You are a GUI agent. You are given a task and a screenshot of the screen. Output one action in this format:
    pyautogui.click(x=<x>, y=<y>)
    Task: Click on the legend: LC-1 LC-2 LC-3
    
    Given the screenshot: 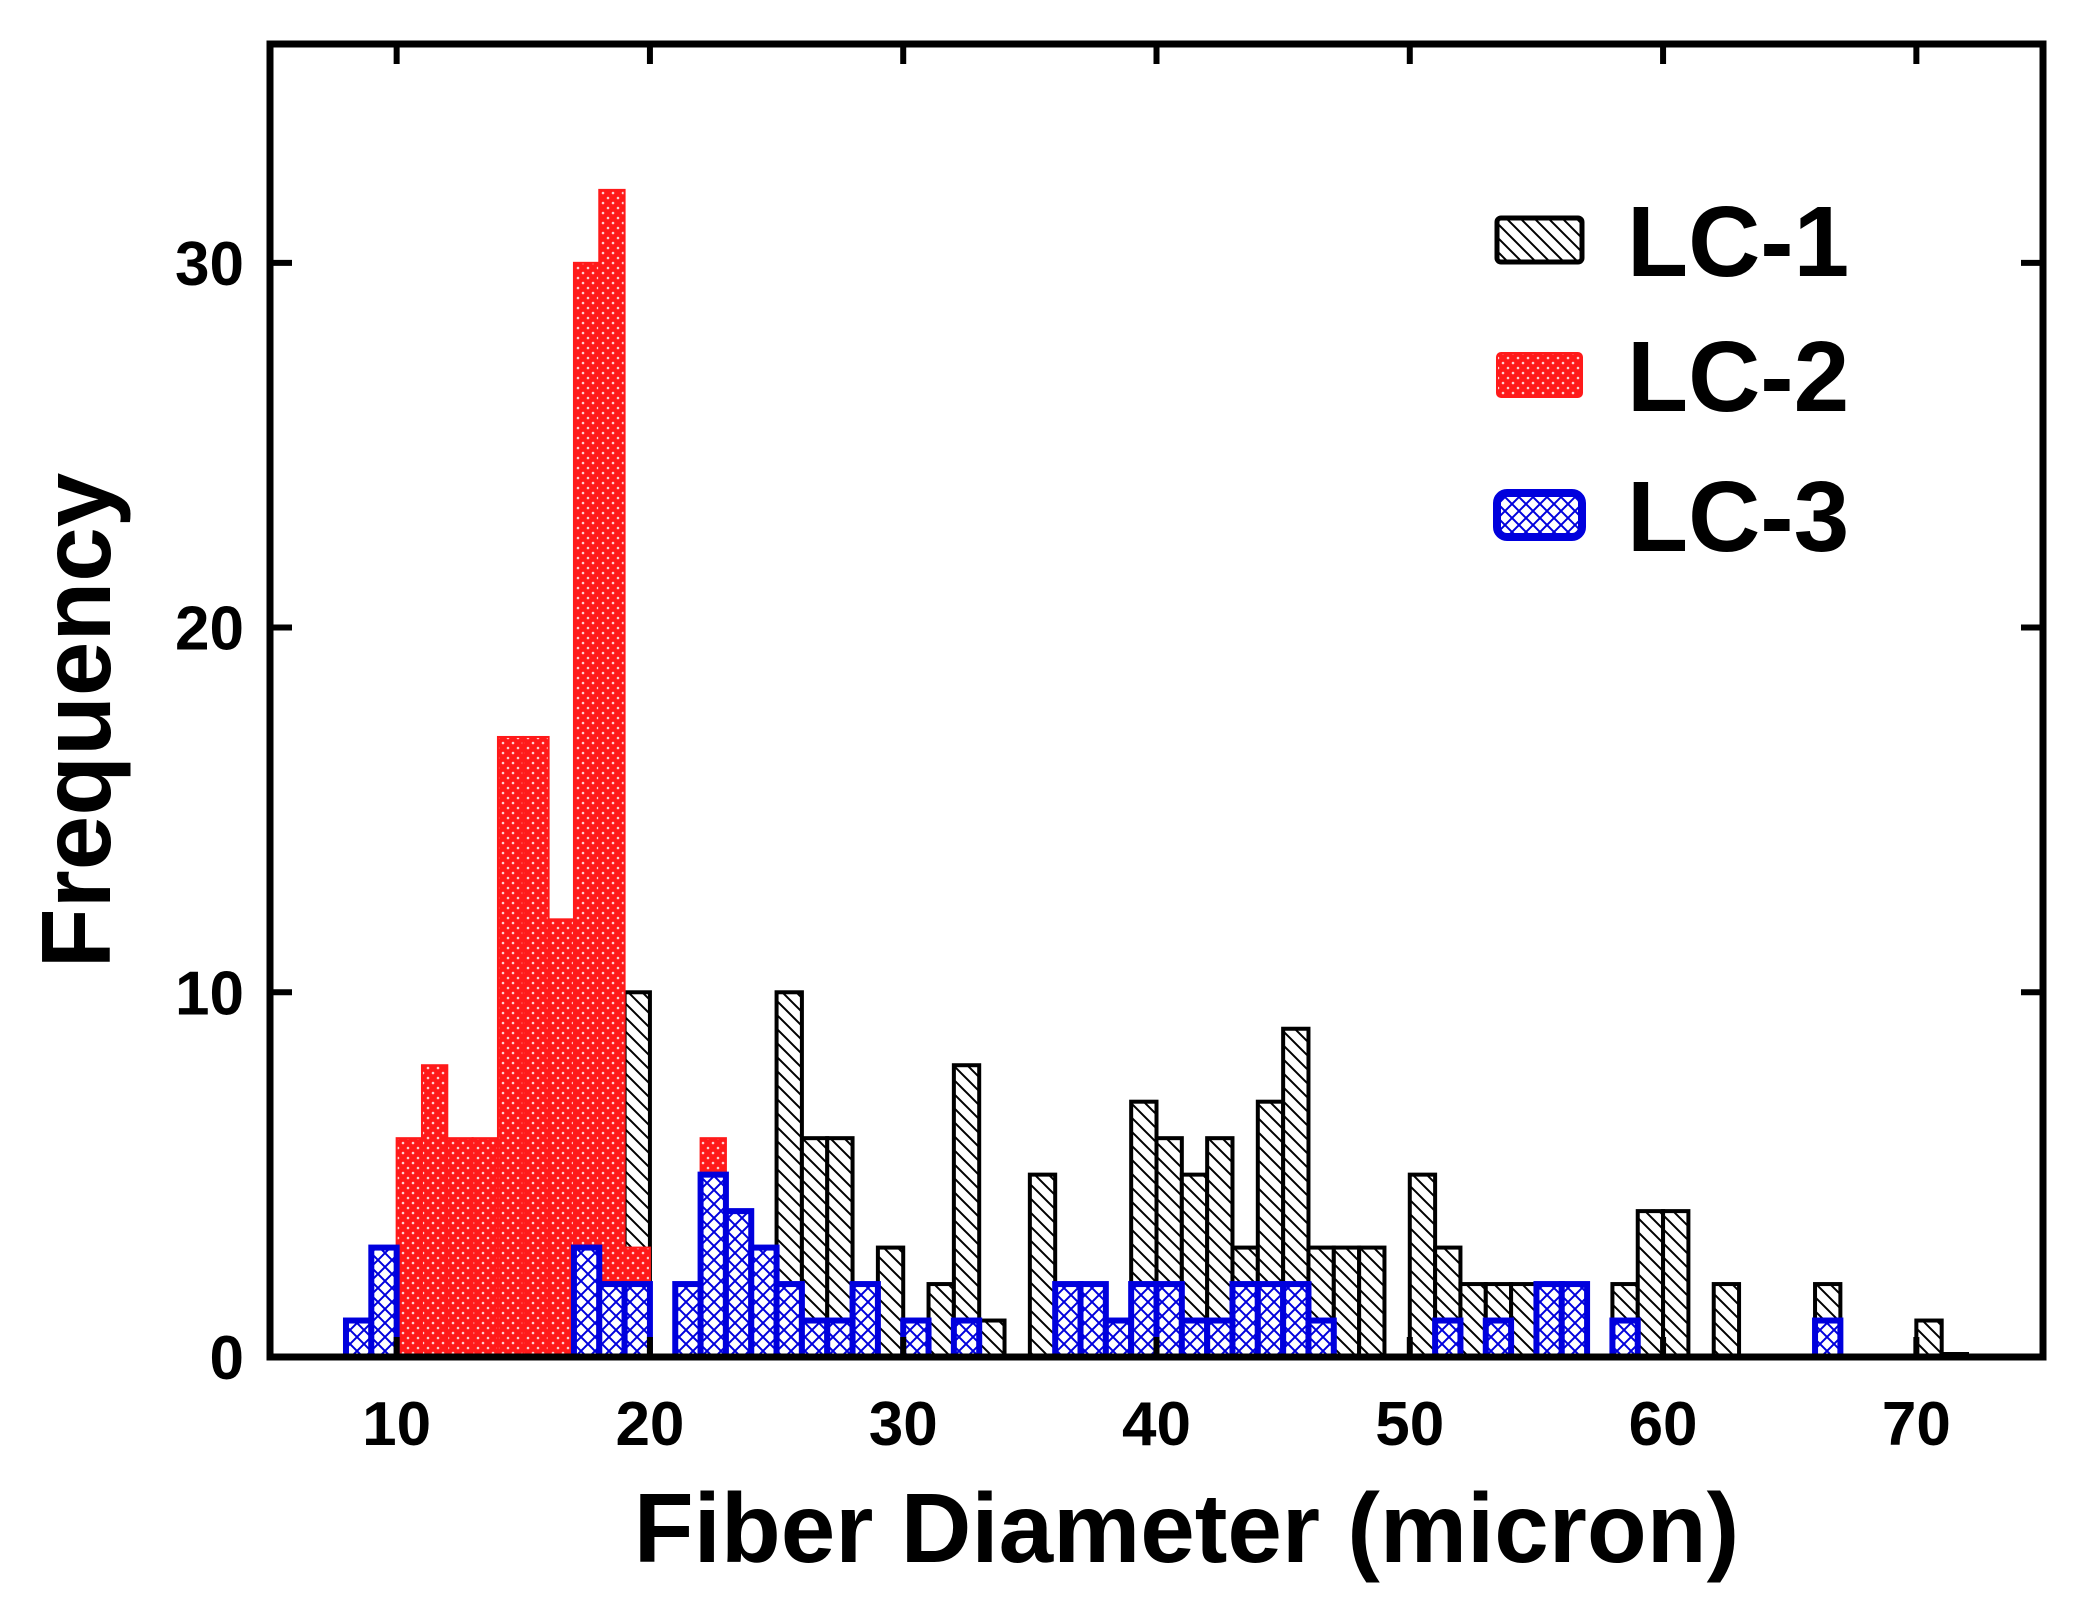 What is the action you would take?
    pyautogui.click(x=1671, y=379)
    